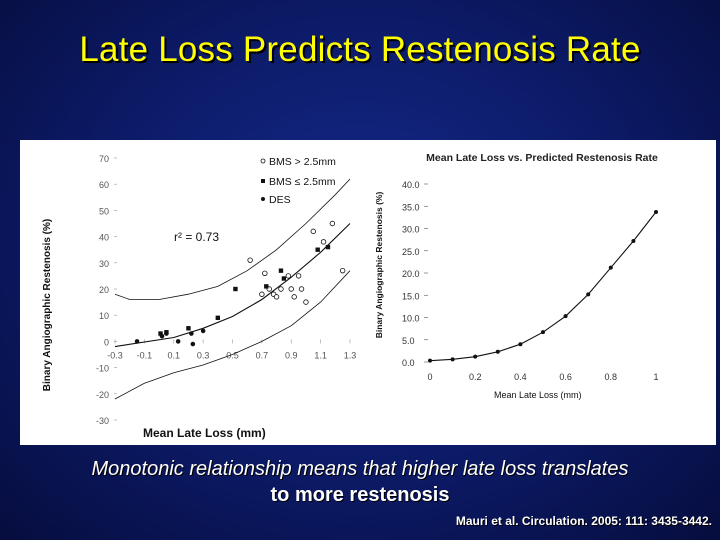 This screenshot has width=720, height=540. I want to click on x-tick-label: 0.3, so click(203, 355).